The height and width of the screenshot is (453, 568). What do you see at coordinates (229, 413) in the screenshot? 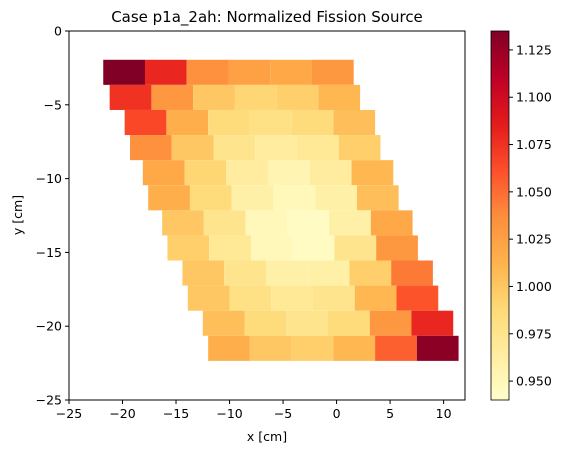
I see `x-tick-label: −10` at bounding box center [229, 413].